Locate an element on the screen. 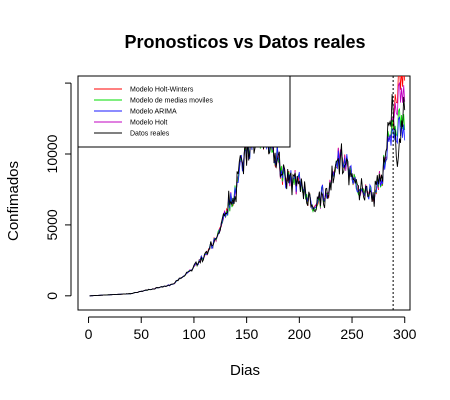 This screenshot has width=450, height=400. x-tick-label: 150 is located at coordinates (247, 334).